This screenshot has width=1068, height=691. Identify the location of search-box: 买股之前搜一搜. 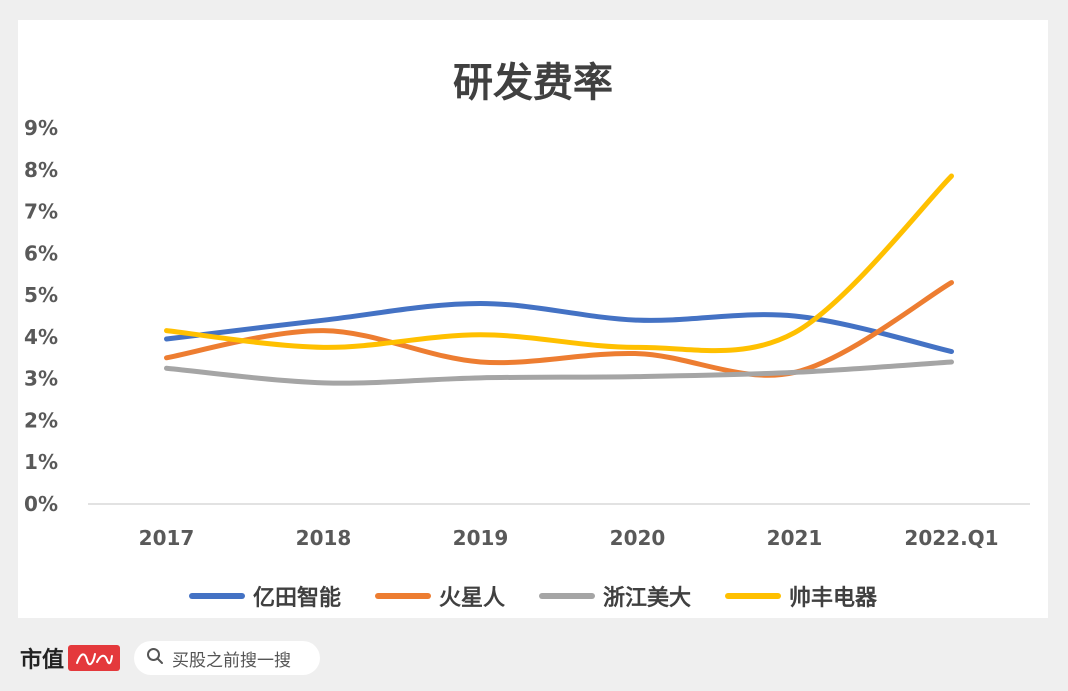
(227, 658).